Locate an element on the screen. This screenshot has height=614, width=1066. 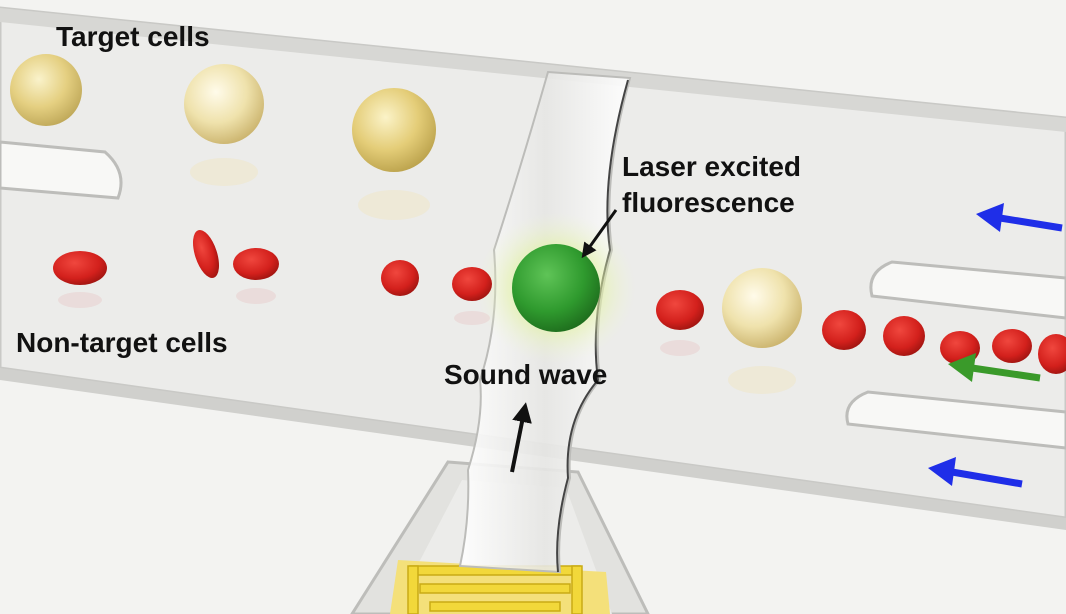
fluorescence-pointer-arrow is located at coordinates (599, 234).